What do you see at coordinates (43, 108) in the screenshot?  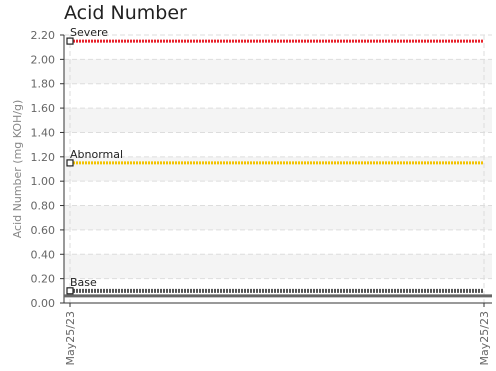 I see `y-tick-label: 1.60` at bounding box center [43, 108].